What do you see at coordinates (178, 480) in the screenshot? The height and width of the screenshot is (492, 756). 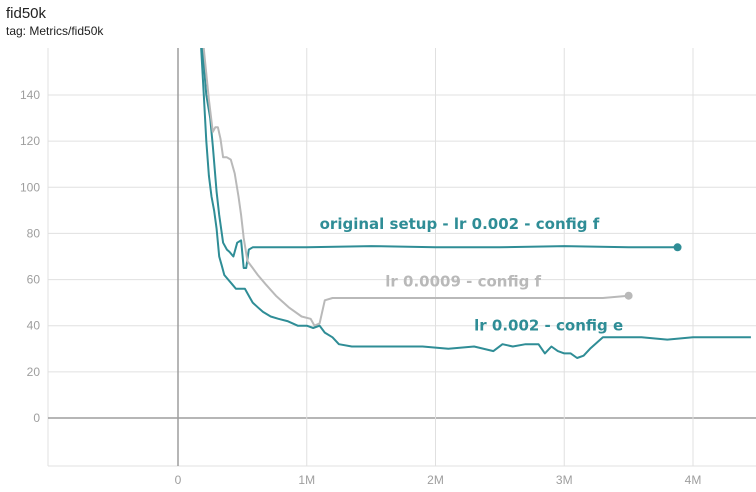 I see `x-tick-label: 0` at bounding box center [178, 480].